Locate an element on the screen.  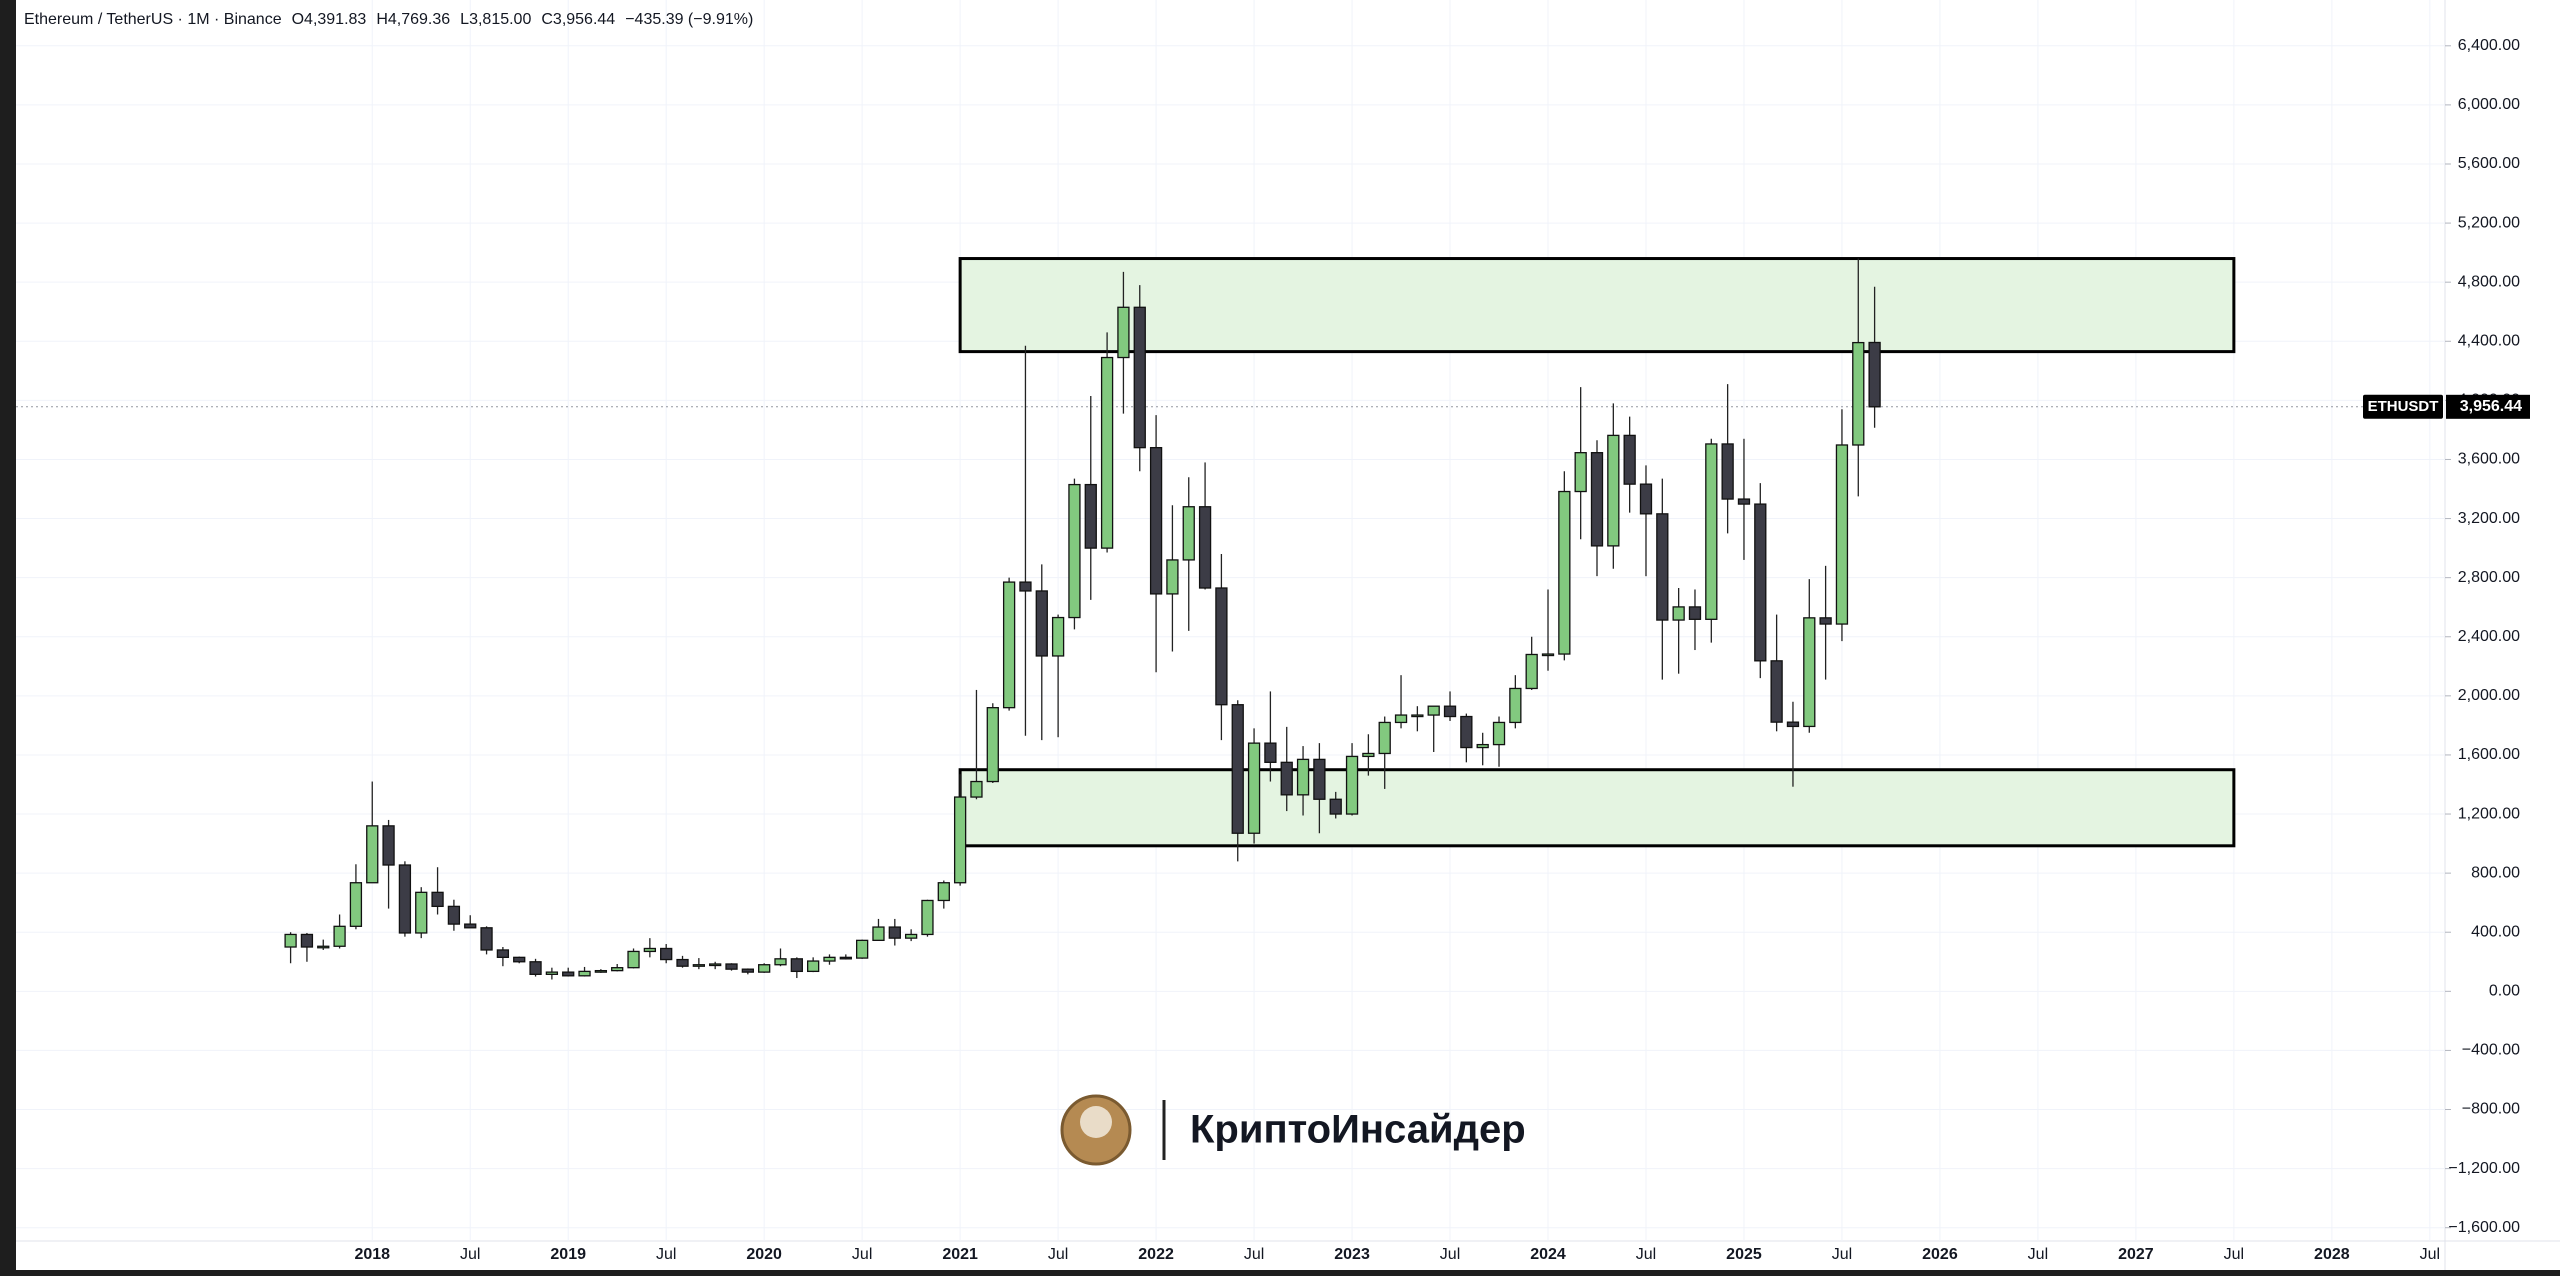
y-tick-label: 4,400.00 is located at coordinates (2489, 340).